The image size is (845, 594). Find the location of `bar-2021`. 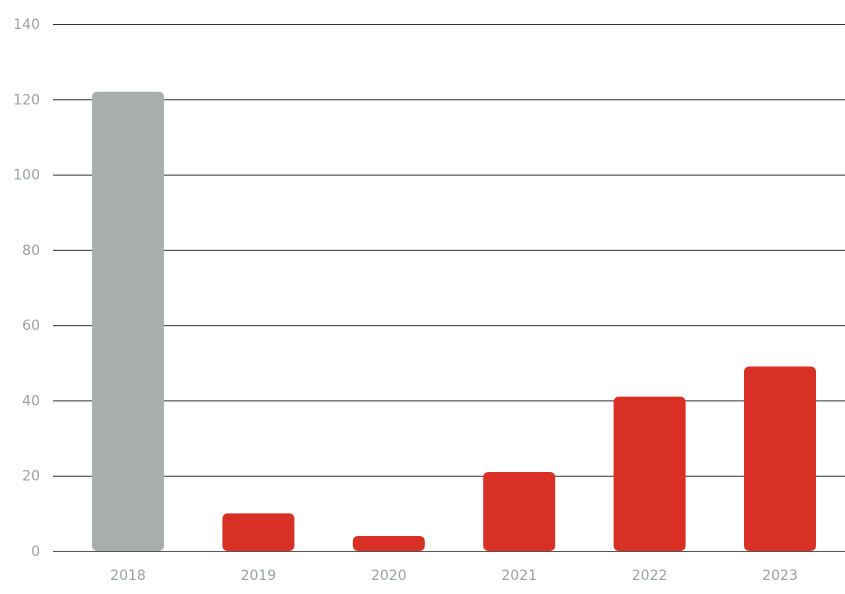

bar-2021 is located at coordinates (519, 511).